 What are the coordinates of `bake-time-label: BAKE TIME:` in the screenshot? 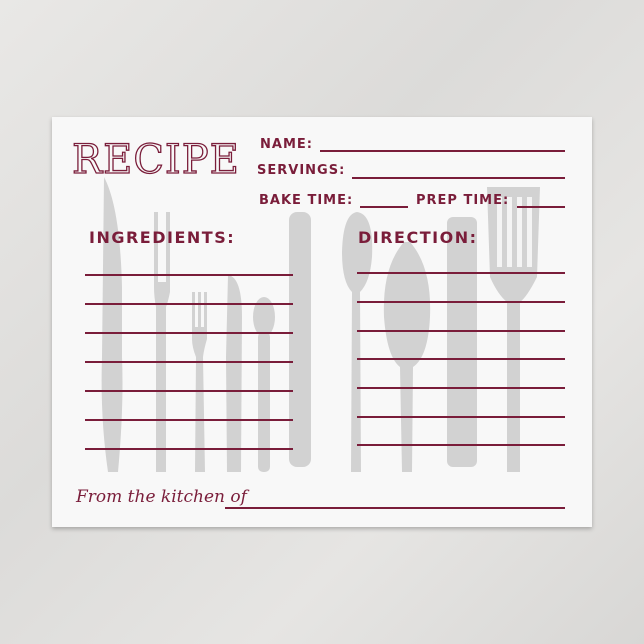 It's located at (306, 200).